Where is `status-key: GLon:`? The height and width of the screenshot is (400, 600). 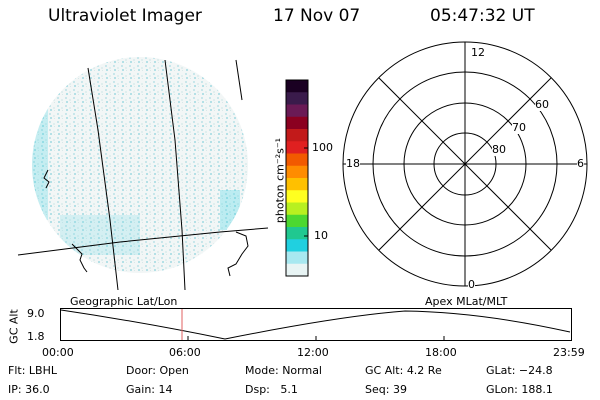
status-key: GLon: is located at coordinates (502, 389).